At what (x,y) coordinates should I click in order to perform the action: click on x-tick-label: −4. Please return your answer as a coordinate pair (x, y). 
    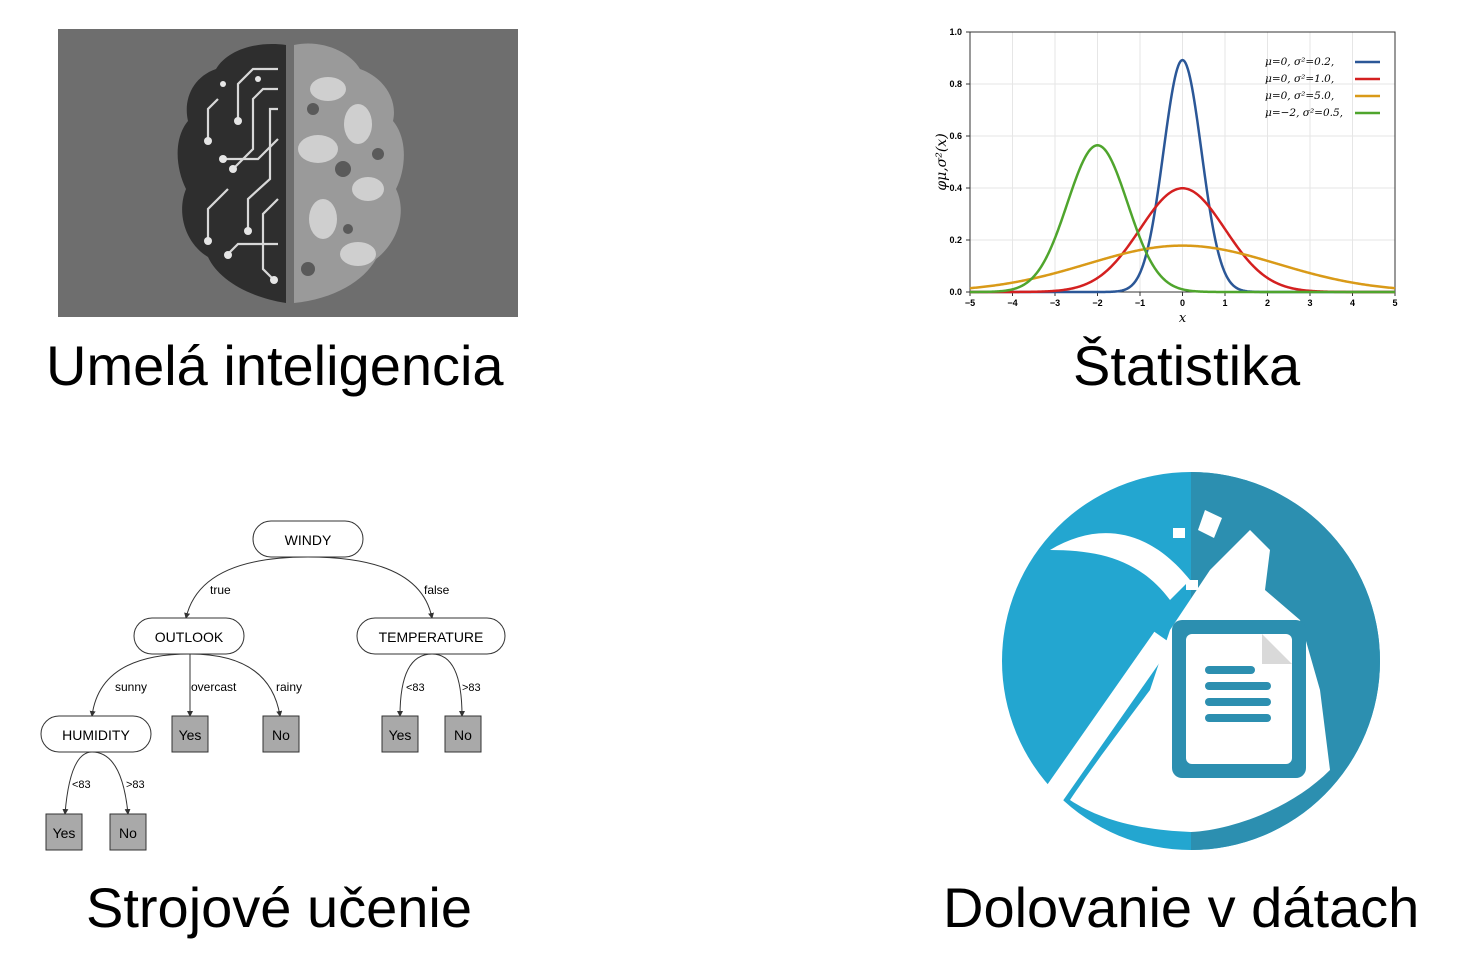
    Looking at the image, I should click on (1012, 303).